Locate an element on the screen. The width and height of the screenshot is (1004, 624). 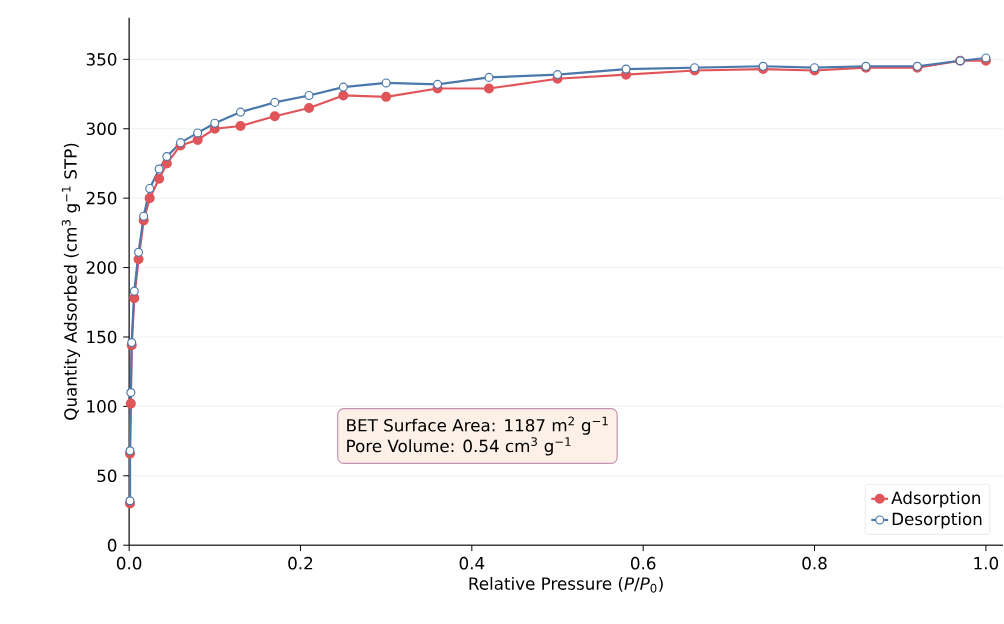
x-axis-title: Relative Pressure (P/P$_{0}$) is located at coordinates (566, 584).